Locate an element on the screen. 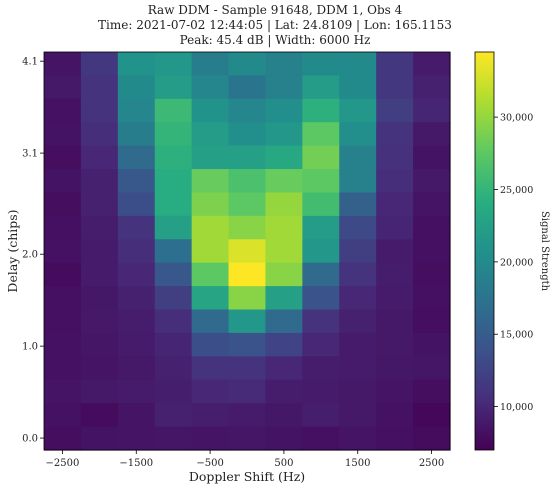 The image size is (550, 489). y-axis: 0.0 1.0 2.0 3.1 4.1 is located at coordinates (33, 251).